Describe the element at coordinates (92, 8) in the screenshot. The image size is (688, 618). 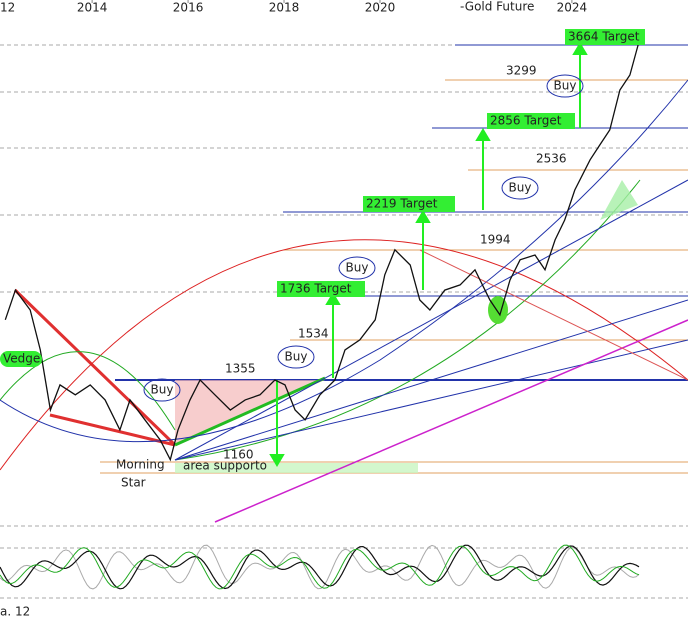
I see `x-tick-label: 2014` at that location.